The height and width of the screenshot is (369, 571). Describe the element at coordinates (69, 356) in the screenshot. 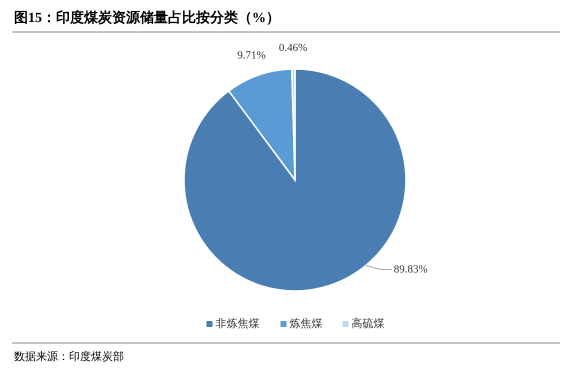

I see `source-note: 数据来源：印度煤炭部` at that location.